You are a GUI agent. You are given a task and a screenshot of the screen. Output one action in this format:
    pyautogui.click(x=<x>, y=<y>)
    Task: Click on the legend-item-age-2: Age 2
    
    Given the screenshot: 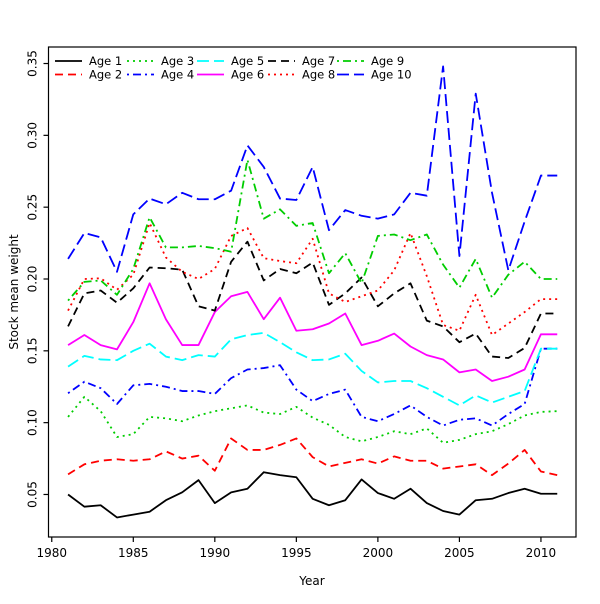 What is the action you would take?
    pyautogui.click(x=88, y=75)
    